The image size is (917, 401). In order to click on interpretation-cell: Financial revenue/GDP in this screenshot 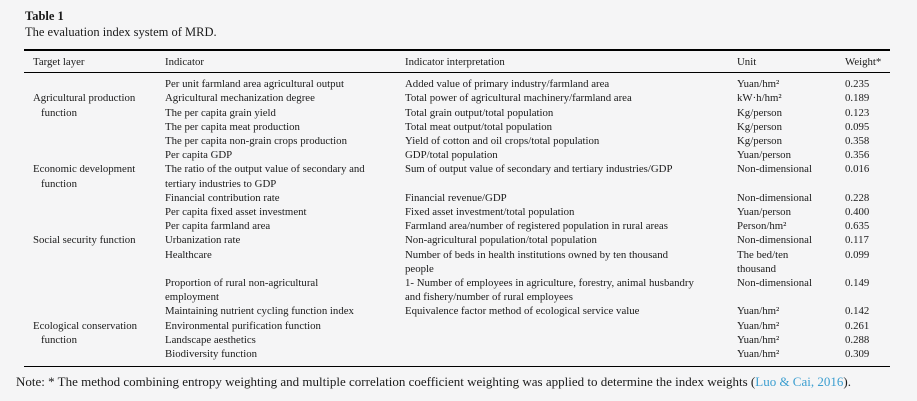, I will do `click(456, 197)`.